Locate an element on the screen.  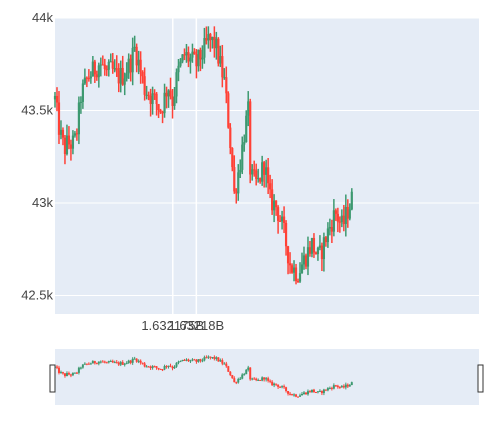
y-axis-ticks: 42.5k 43k 43.5k 44k is located at coordinates (37, 156).